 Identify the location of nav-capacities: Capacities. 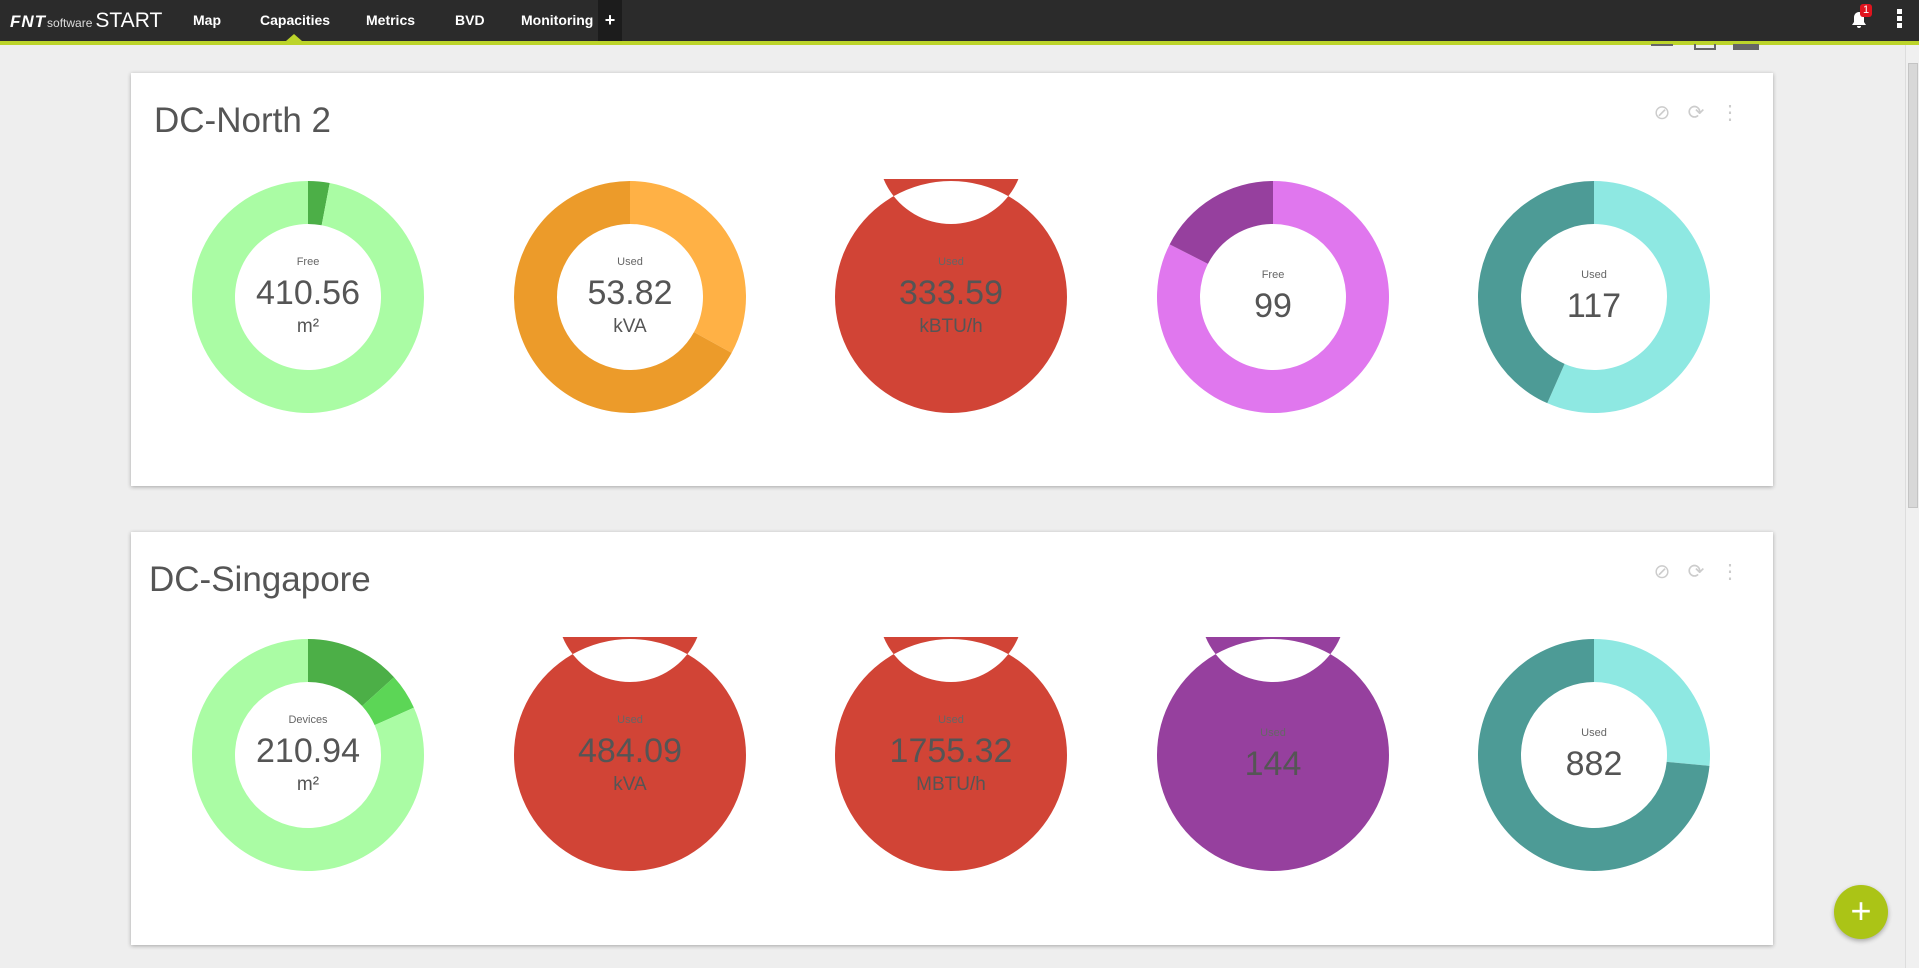
(295, 20).